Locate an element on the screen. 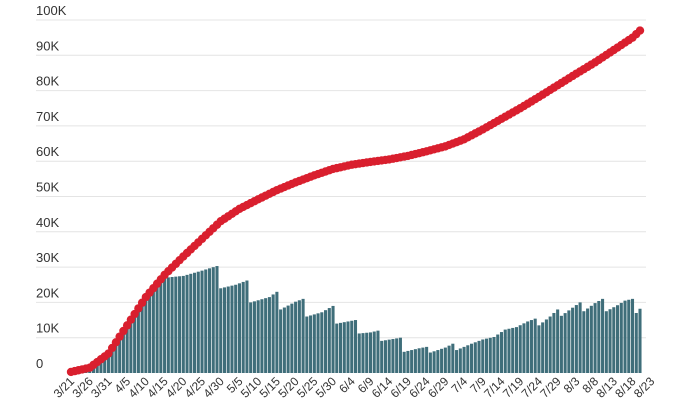 This screenshot has width=686, height=415. y-tick-label: 60K is located at coordinates (47, 151).